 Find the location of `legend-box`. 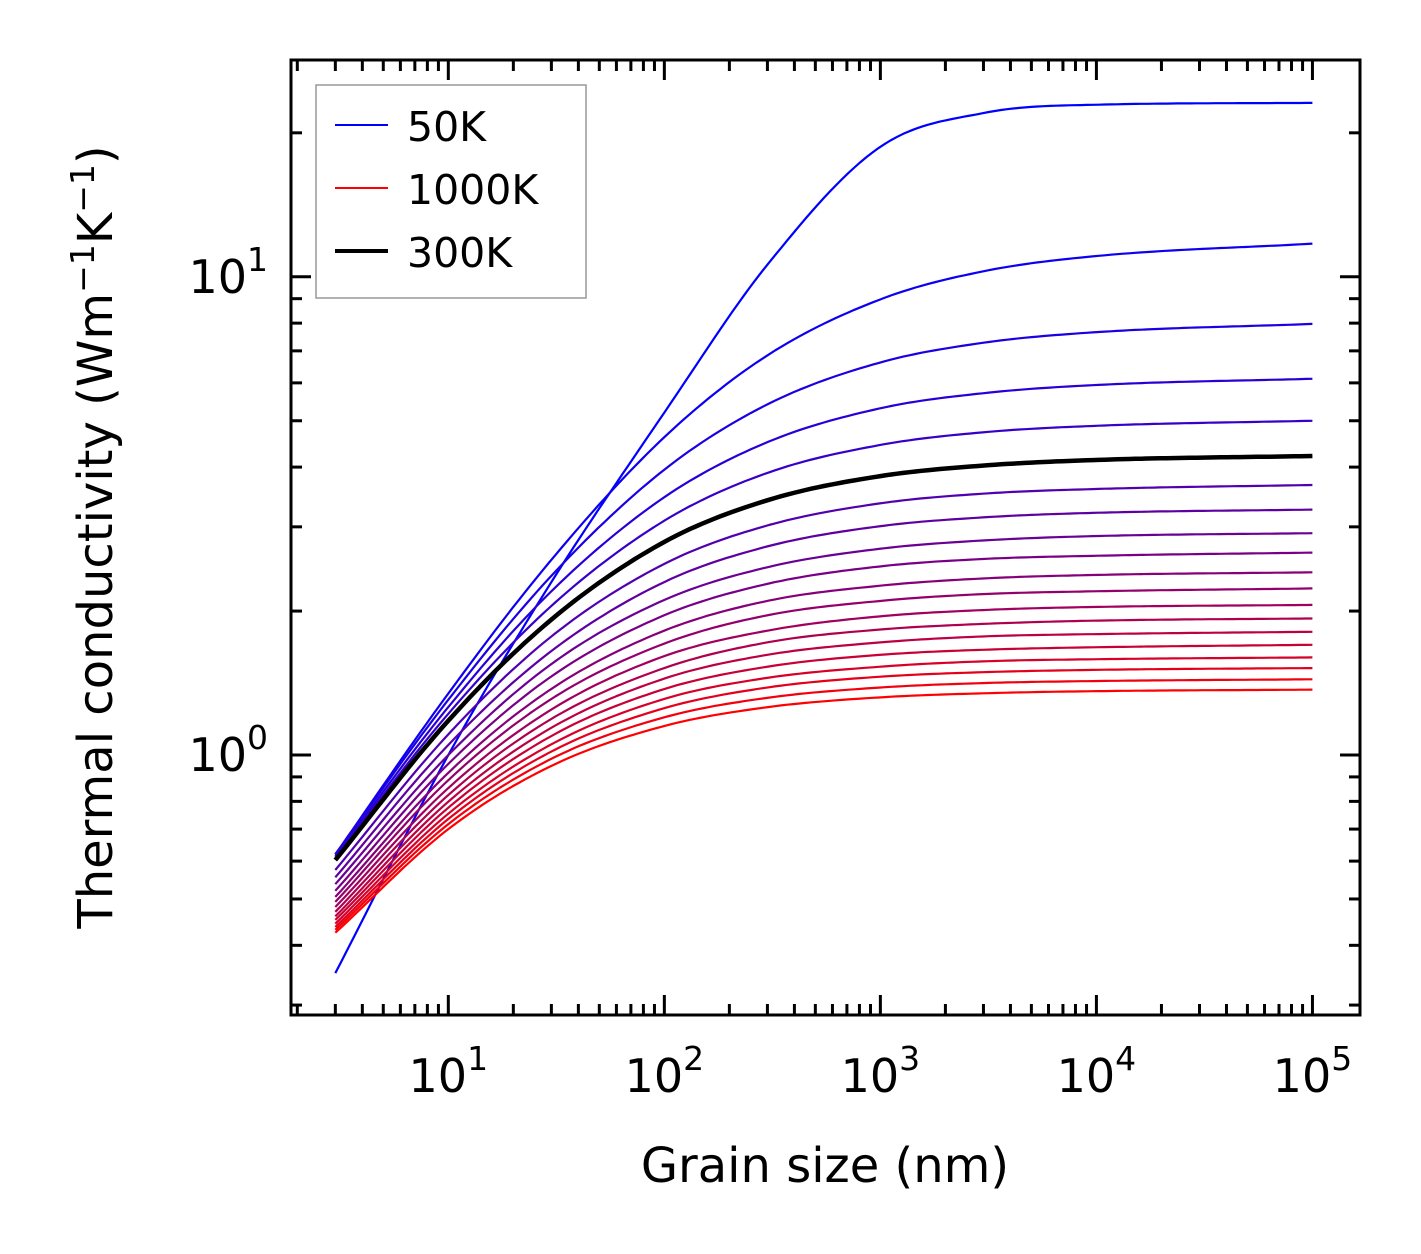

legend-box is located at coordinates (451, 191).